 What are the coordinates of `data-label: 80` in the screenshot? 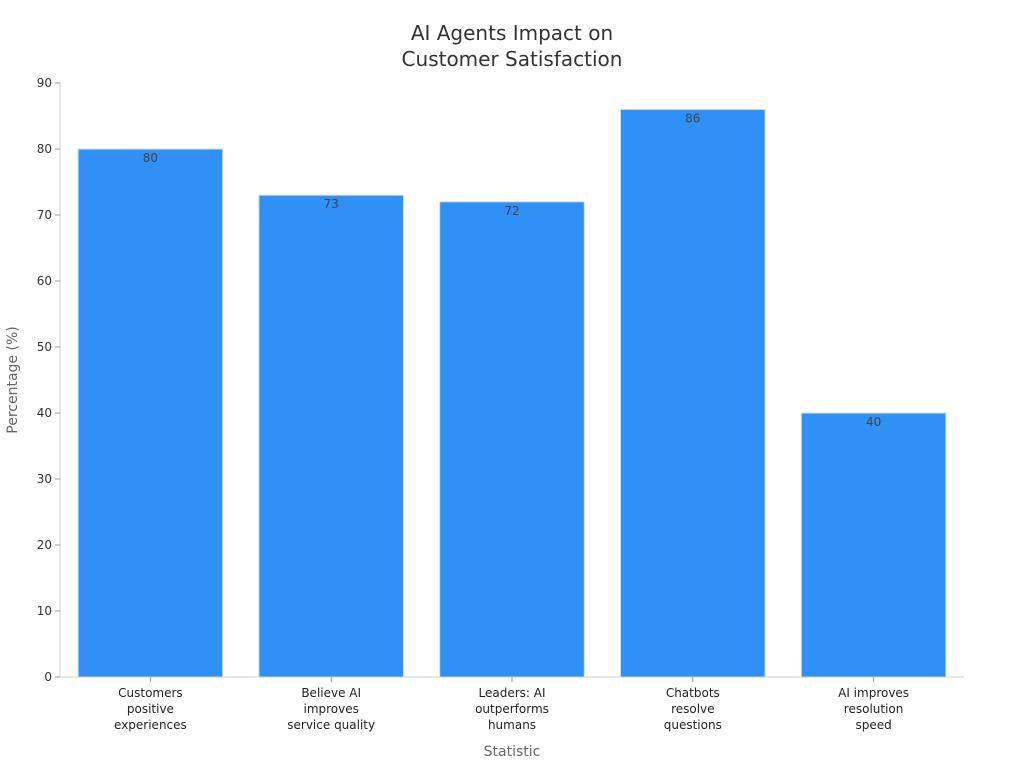 It's located at (150, 158).